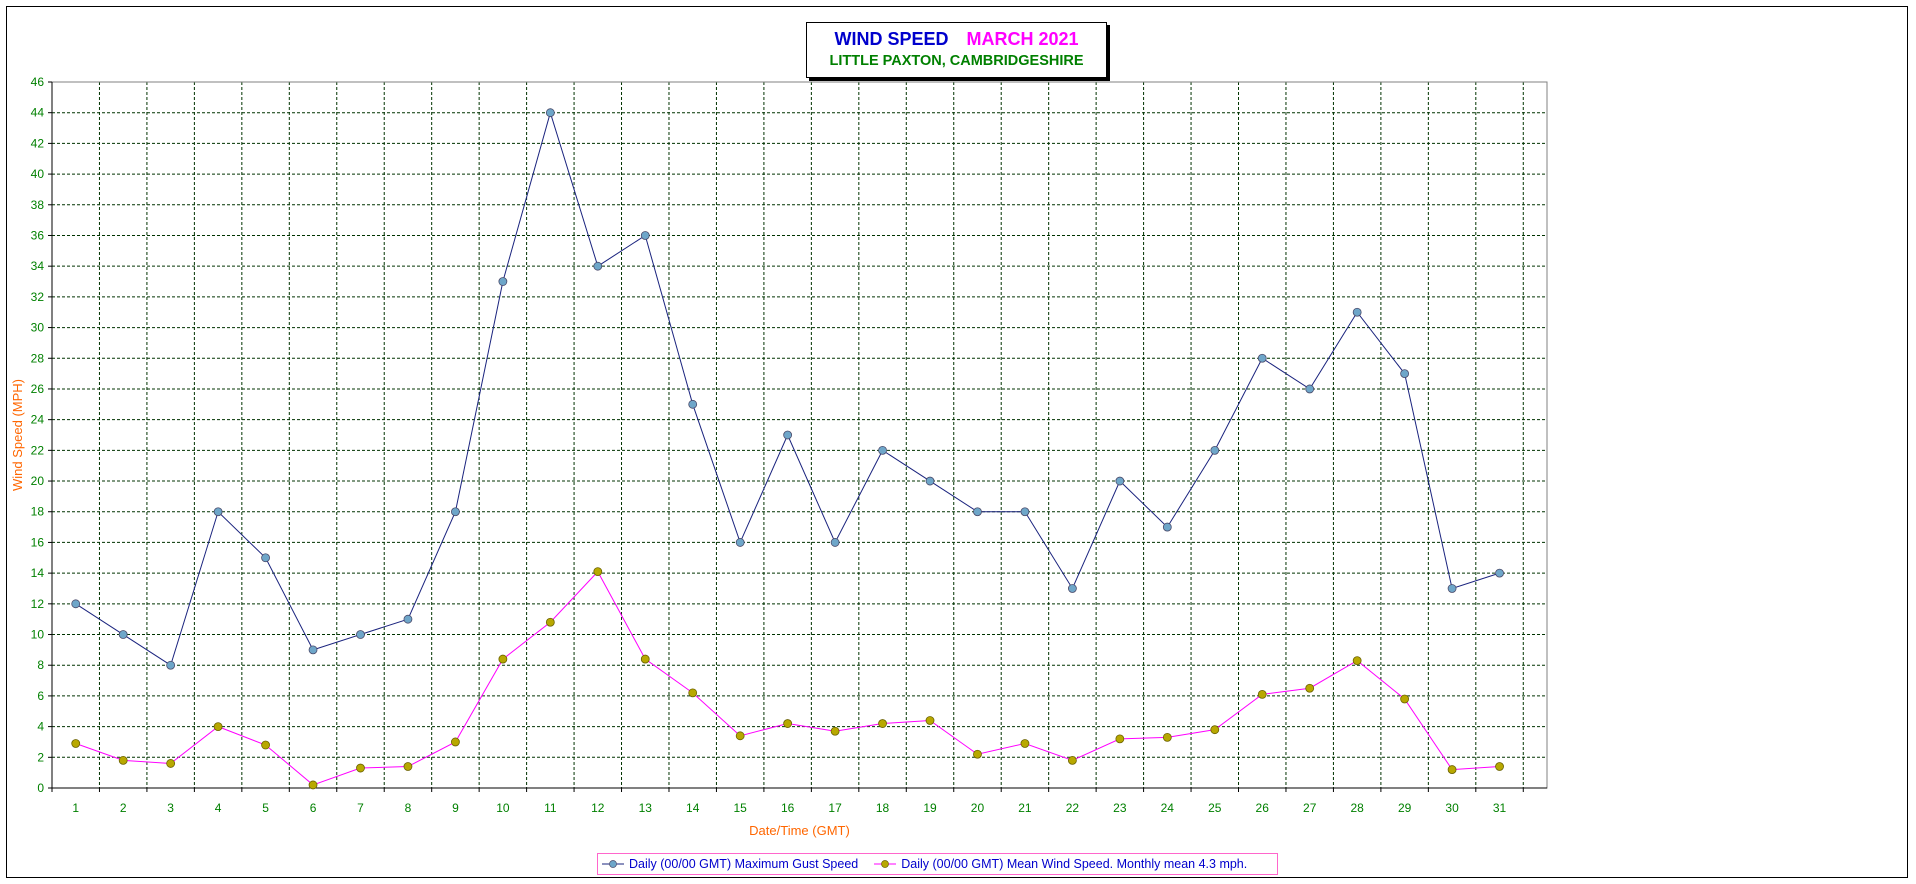  What do you see at coordinates (38, 297) in the screenshot?
I see `y-tick-label: 32` at bounding box center [38, 297].